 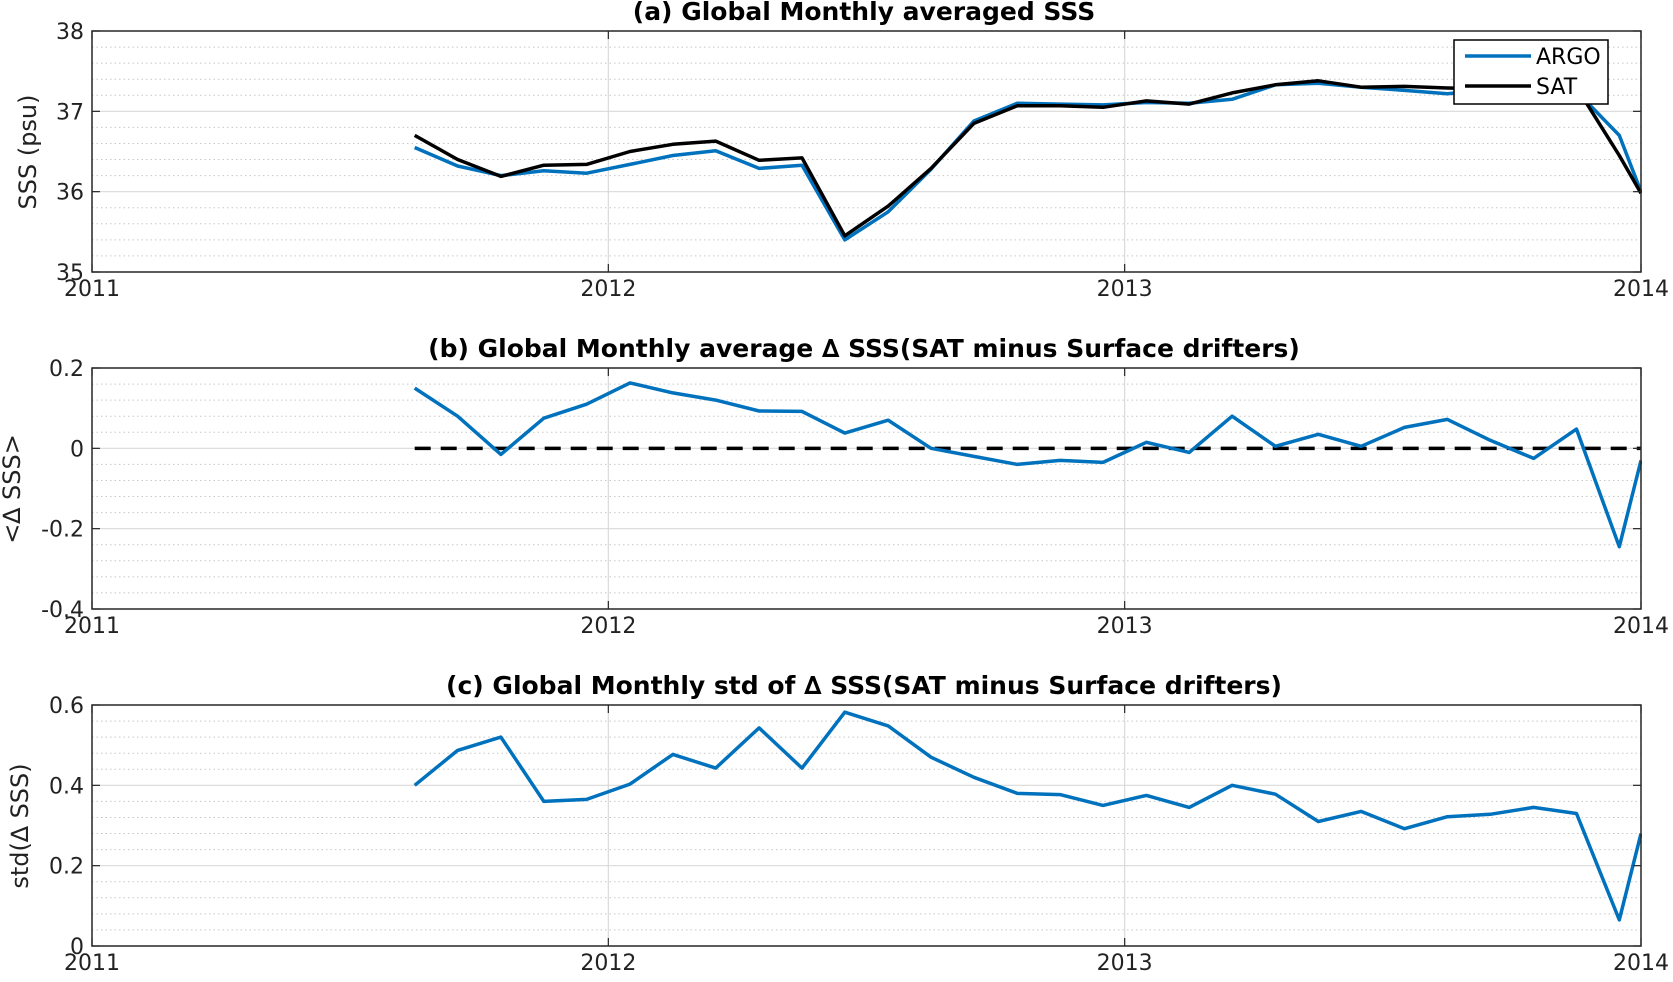 I want to click on panel-b-ylabel: <∆ SSS>, so click(x=13, y=489).